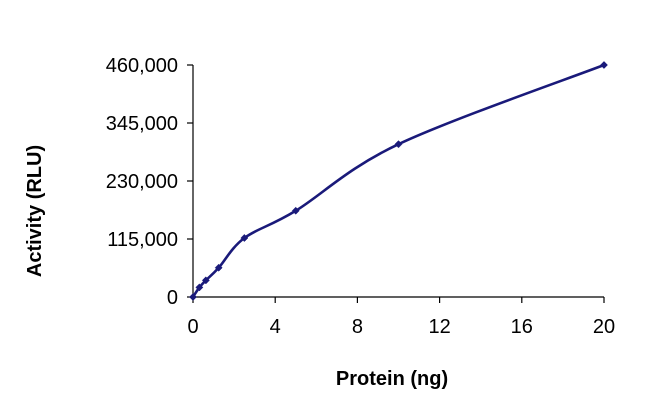  Describe the element at coordinates (35, 211) in the screenshot. I see `y-axis-title: Activity (RLU)` at that location.